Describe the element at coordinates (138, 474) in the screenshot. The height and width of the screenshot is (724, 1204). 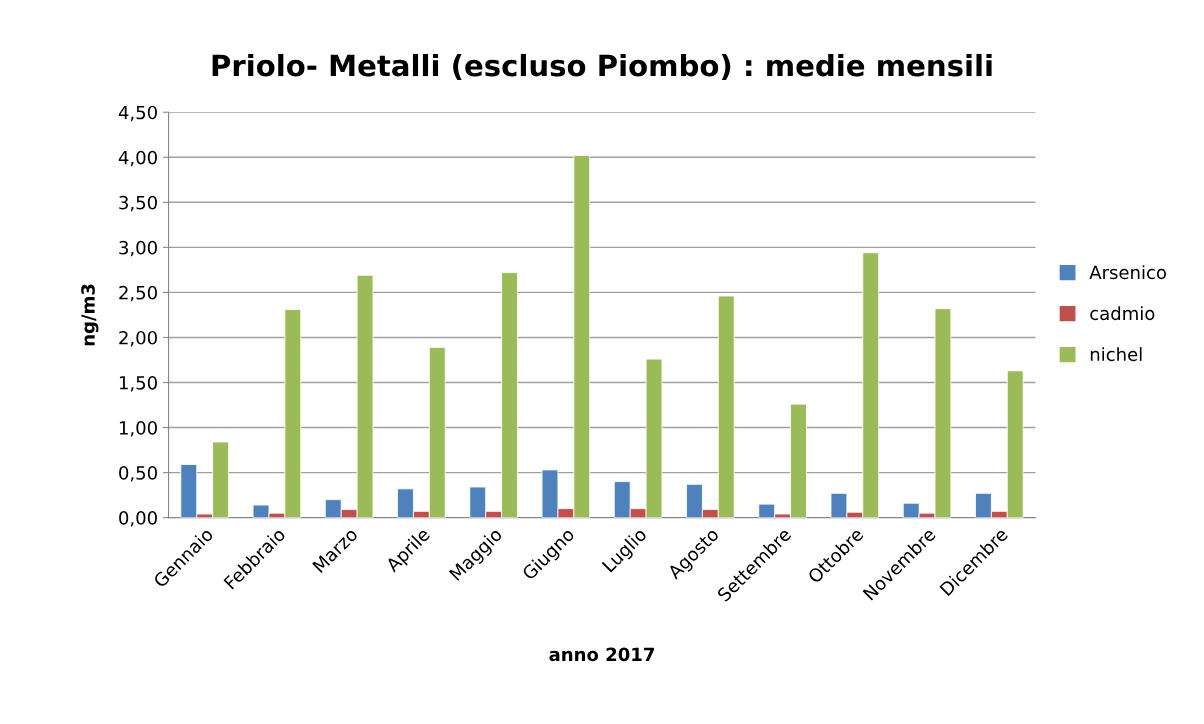
I see `y-tick-label: 0,50` at that location.